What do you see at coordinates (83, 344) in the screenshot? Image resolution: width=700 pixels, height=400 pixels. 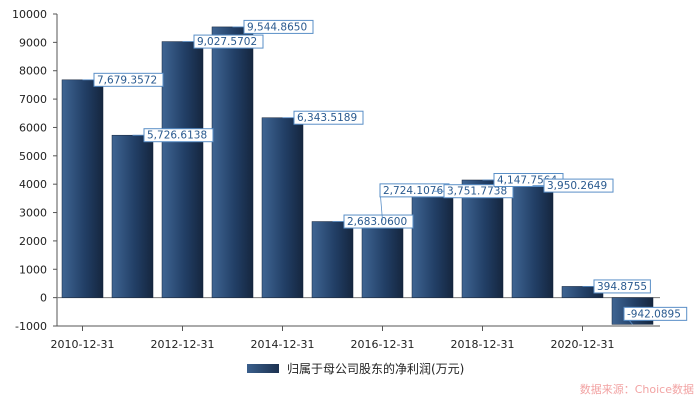 I see `x-tick-label: 2010-12-31` at bounding box center [83, 344].